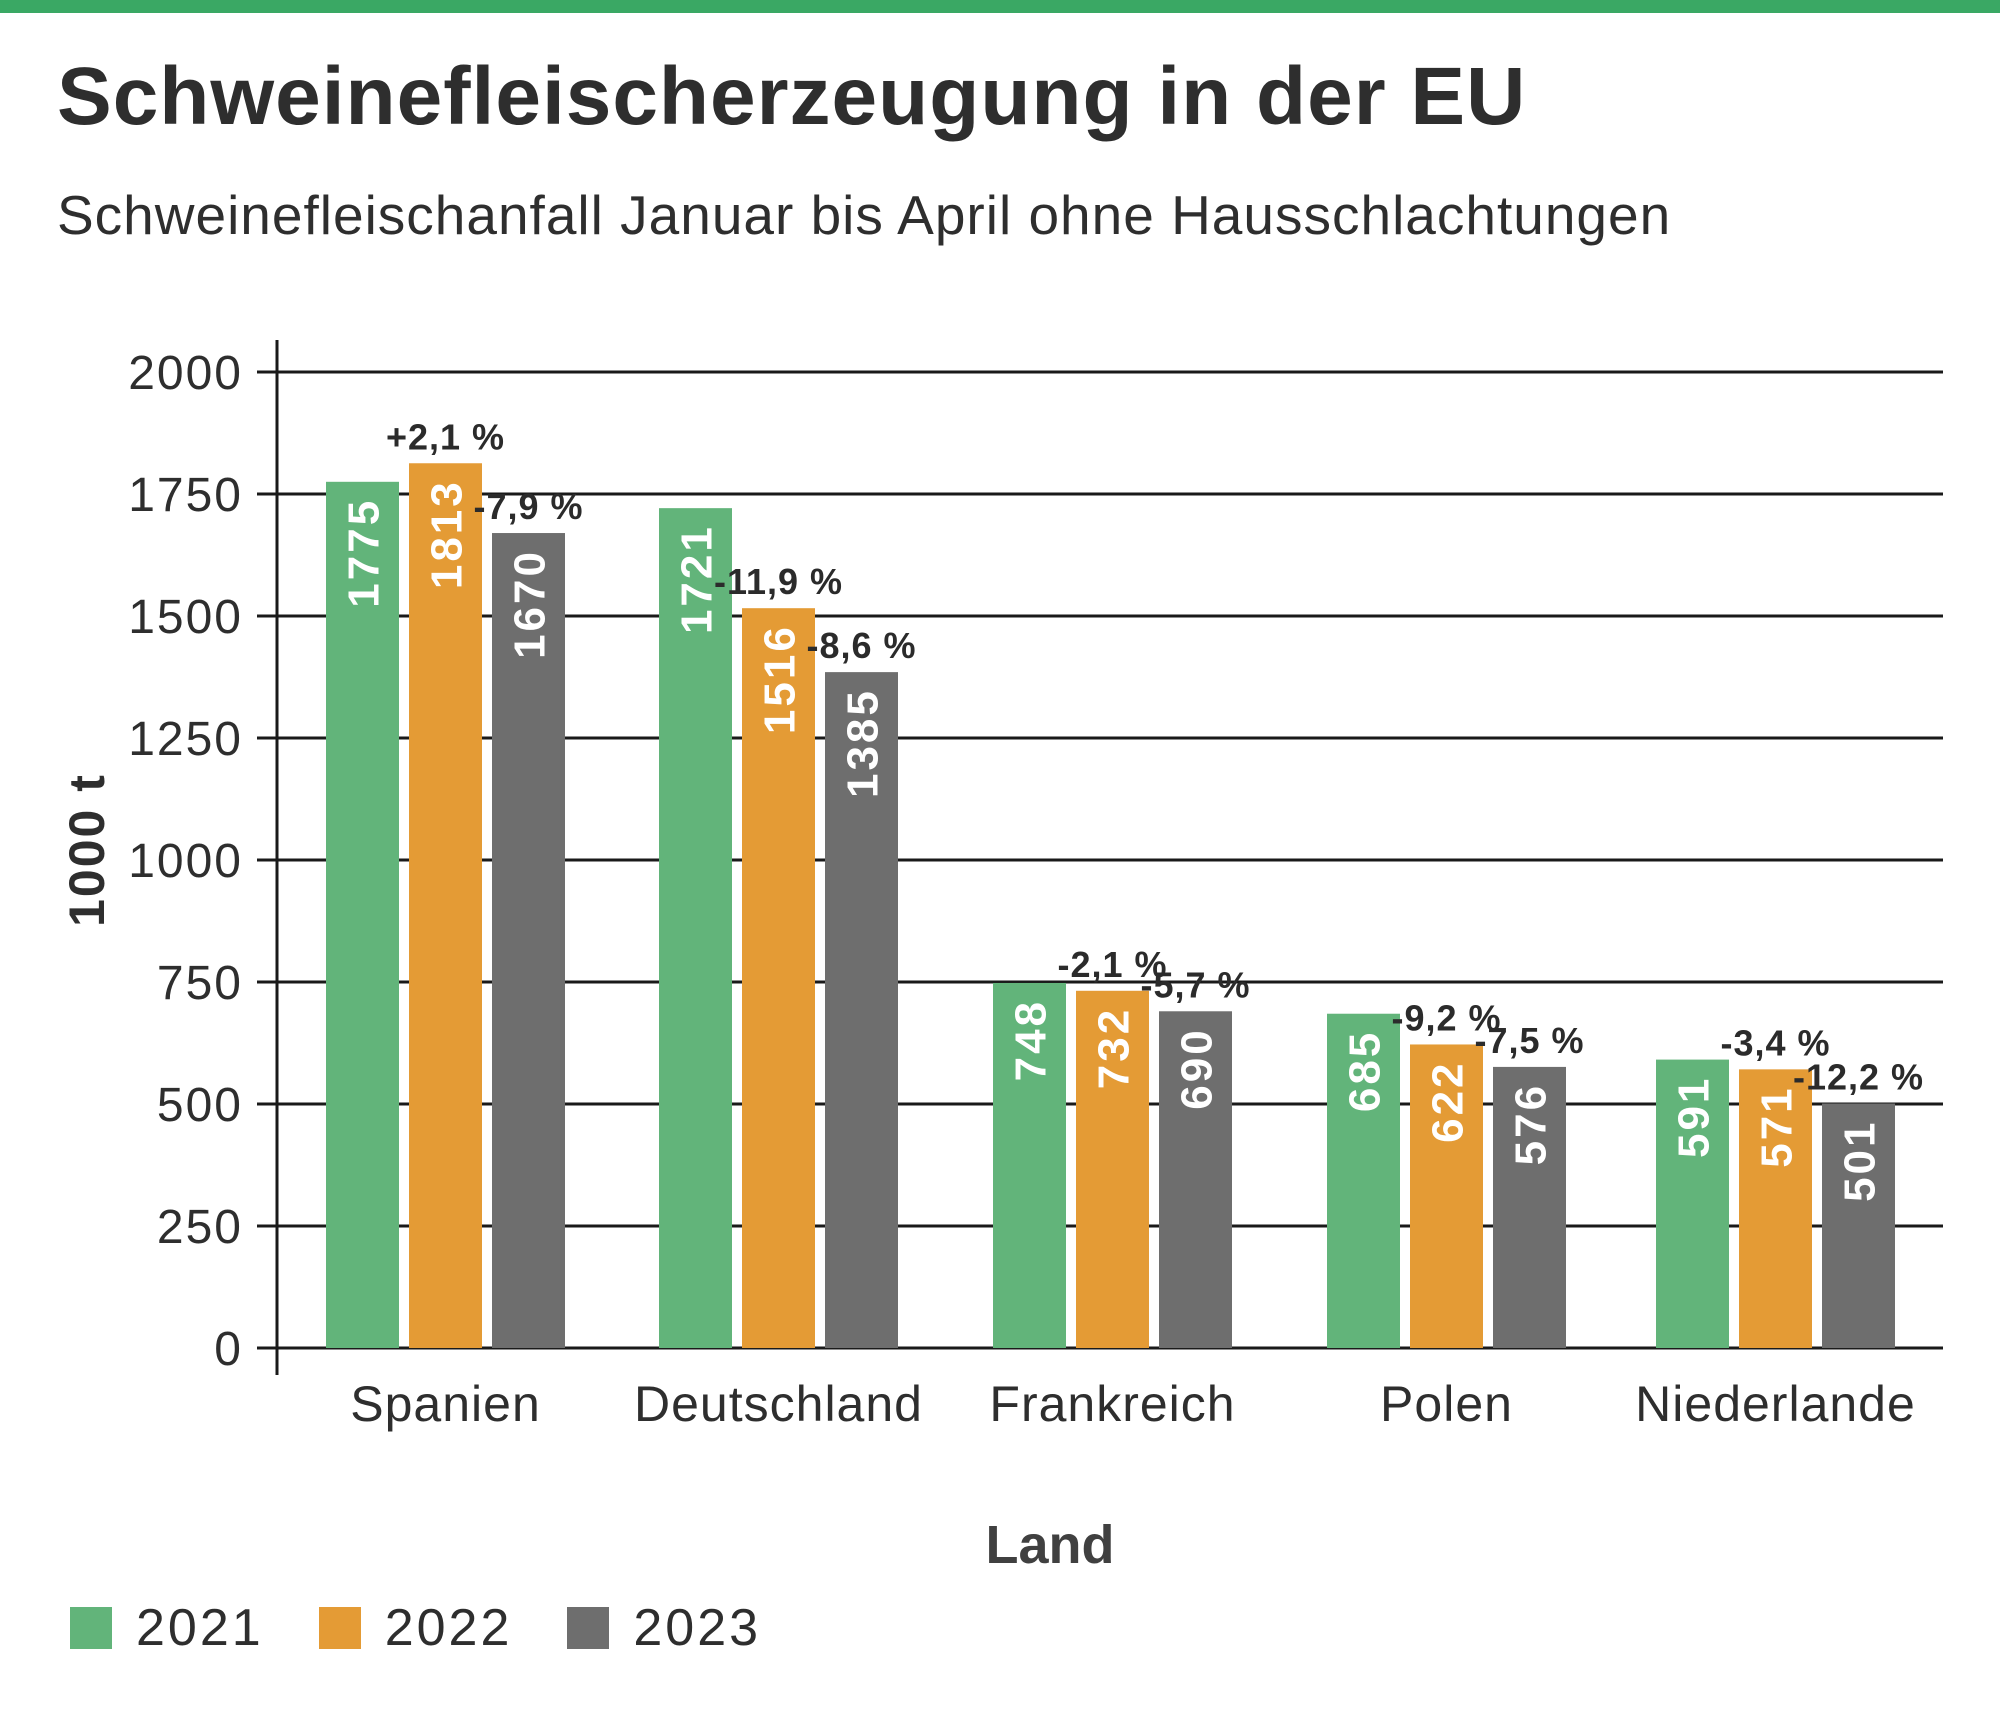 This screenshot has width=2000, height=1712. What do you see at coordinates (1050, 1545) in the screenshot?
I see `x-axis-label: Land` at bounding box center [1050, 1545].